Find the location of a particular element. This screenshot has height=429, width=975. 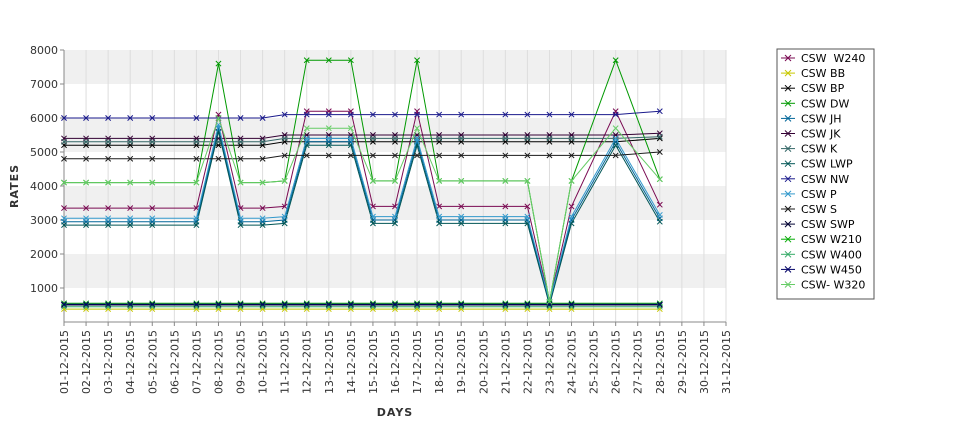

legend-label: CSW S is located at coordinates (819, 209).